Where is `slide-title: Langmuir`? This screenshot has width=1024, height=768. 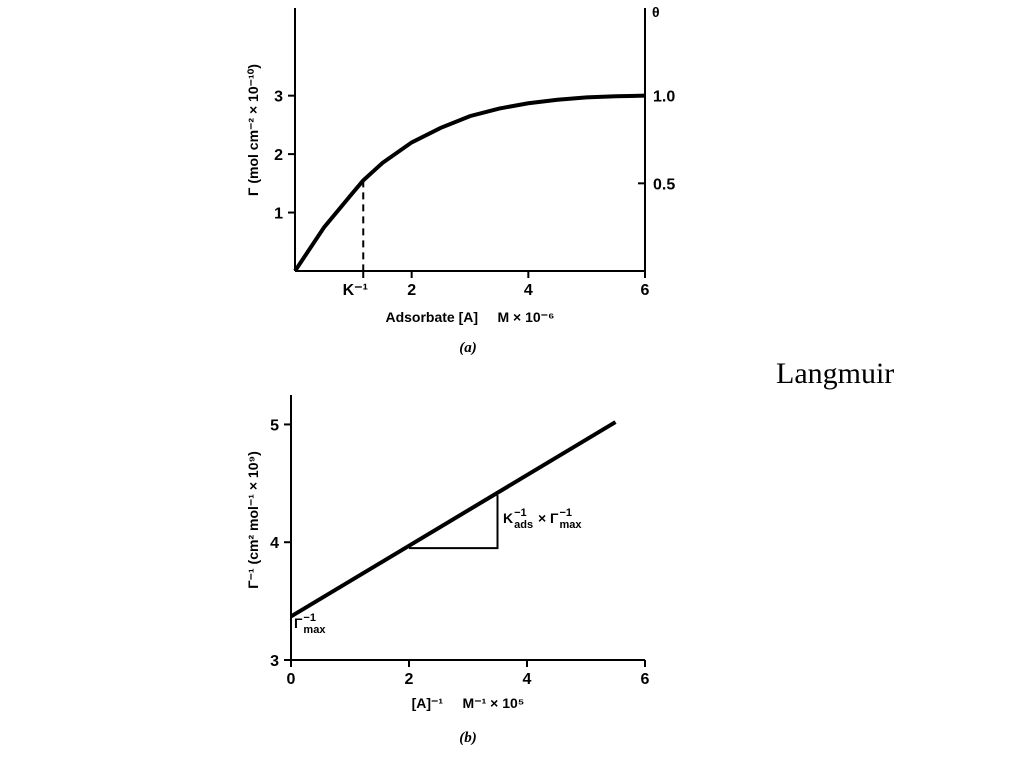 slide-title: Langmuir is located at coordinates (835, 373).